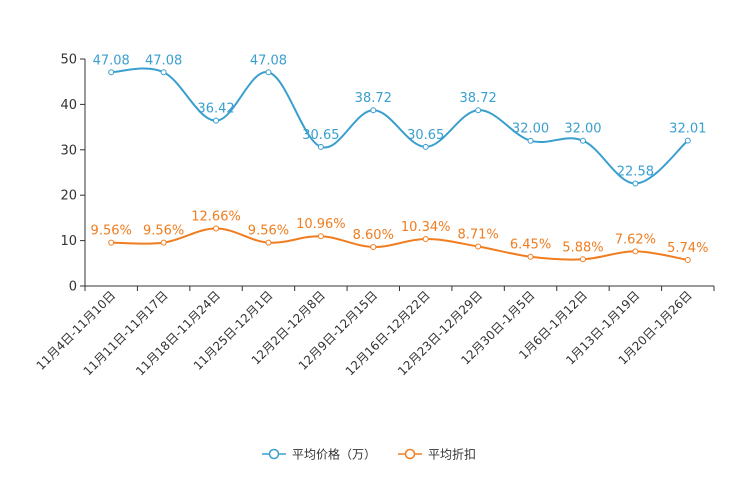 This screenshot has height=496, width=744. Describe the element at coordinates (216, 217) in the screenshot. I see `data-label: 12.66%` at that location.